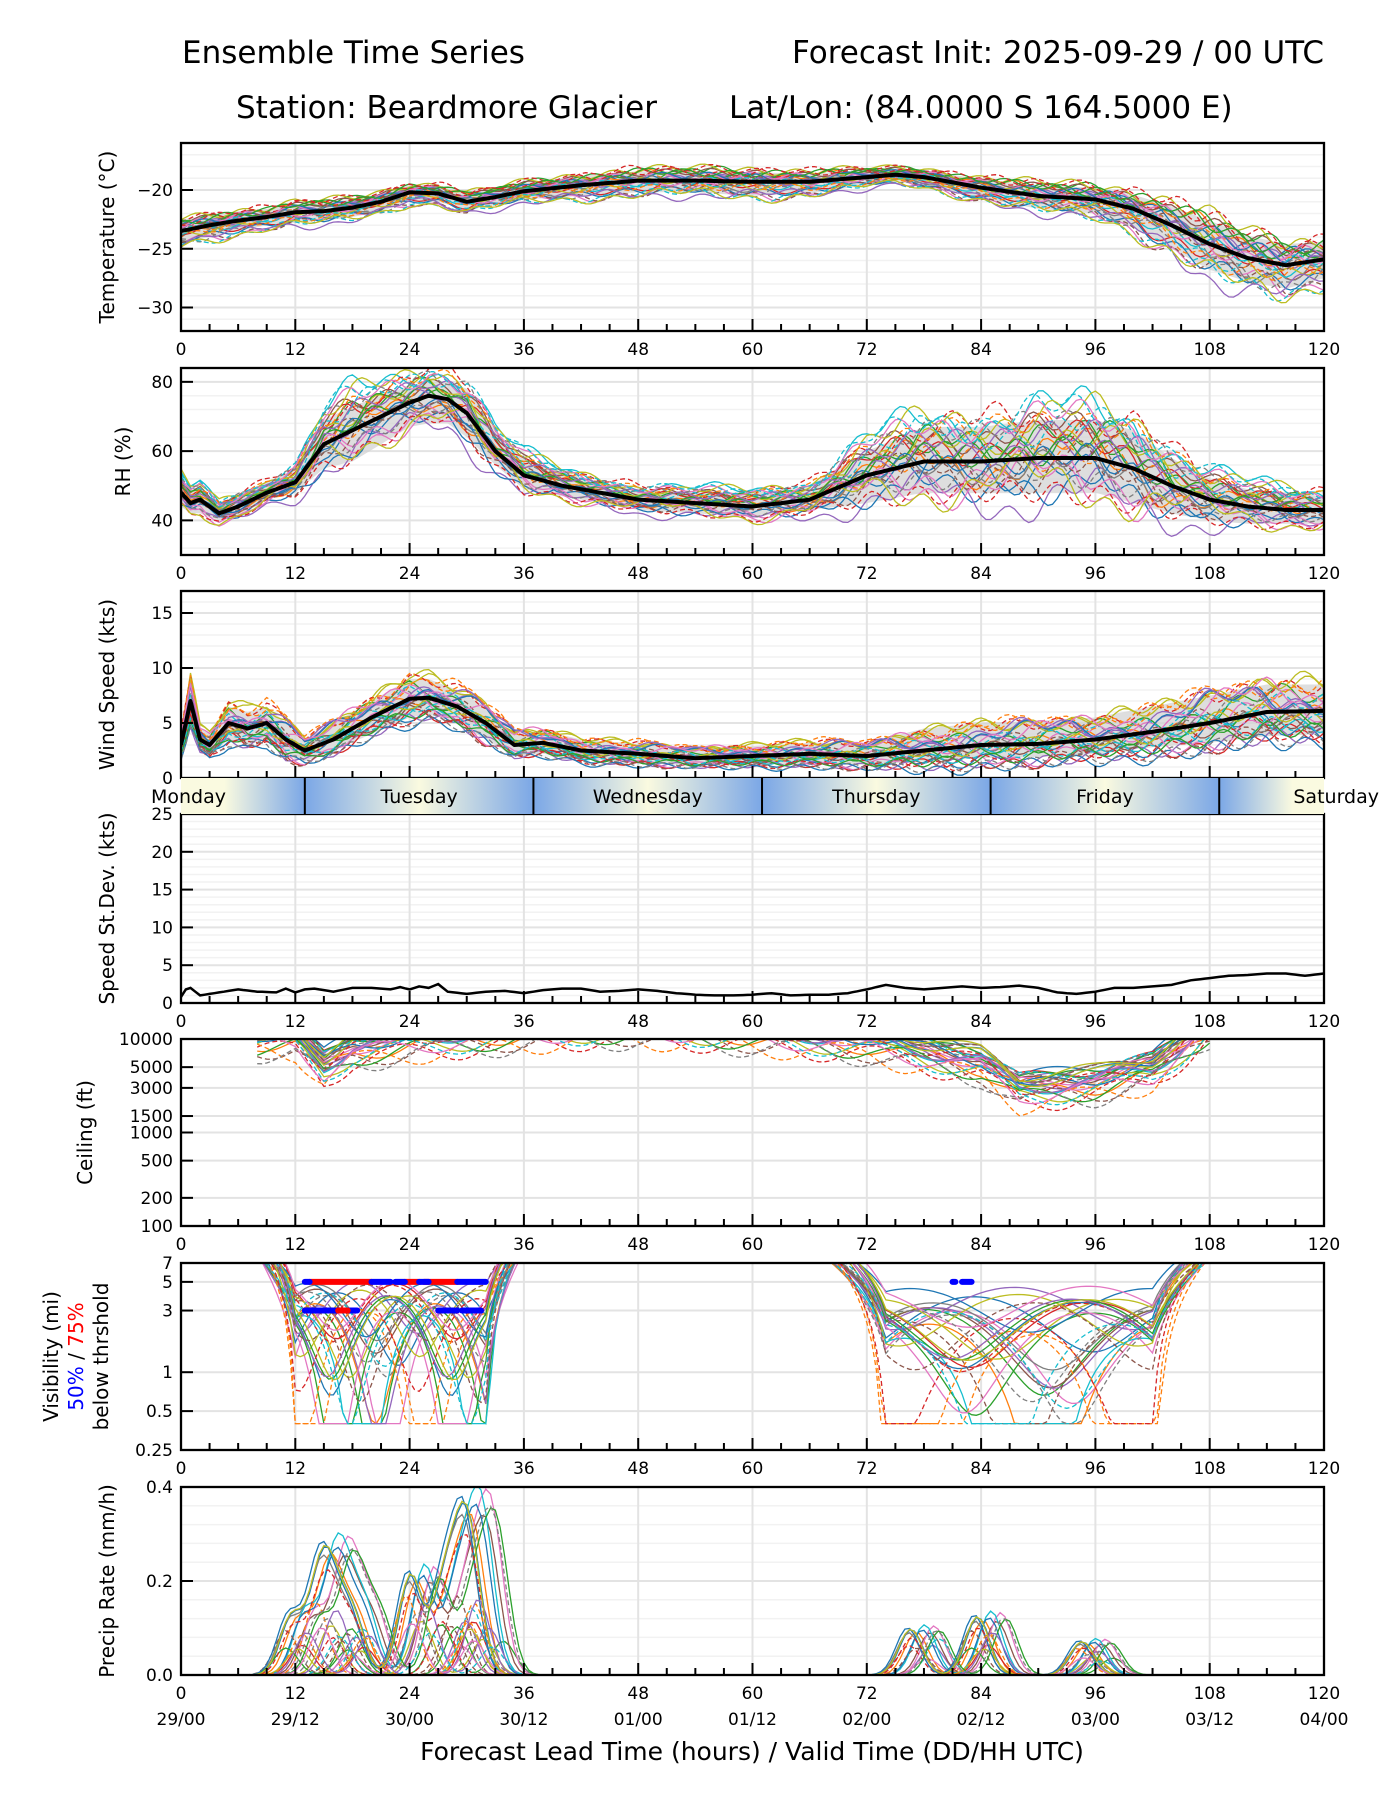 The height and width of the screenshot is (1800, 1400). I want to click on day-label: Wednesday, so click(648, 797).